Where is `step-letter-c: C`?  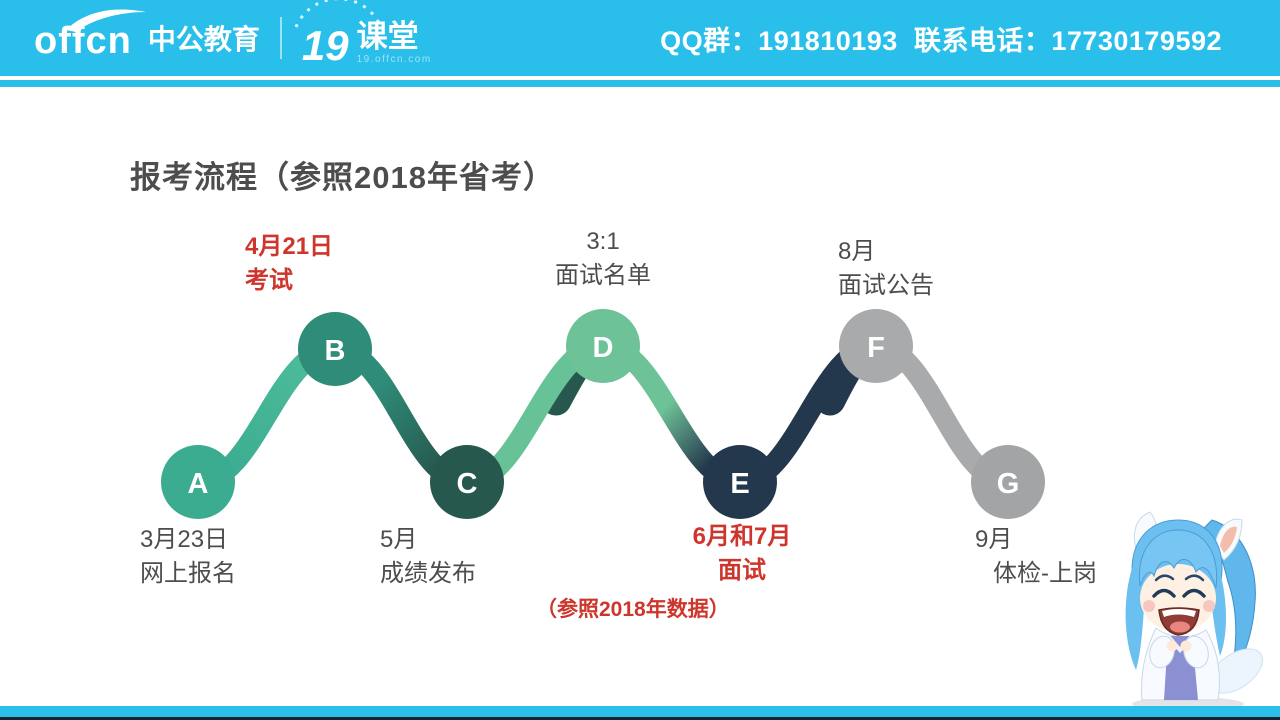
step-letter-c: C is located at coordinates (467, 484).